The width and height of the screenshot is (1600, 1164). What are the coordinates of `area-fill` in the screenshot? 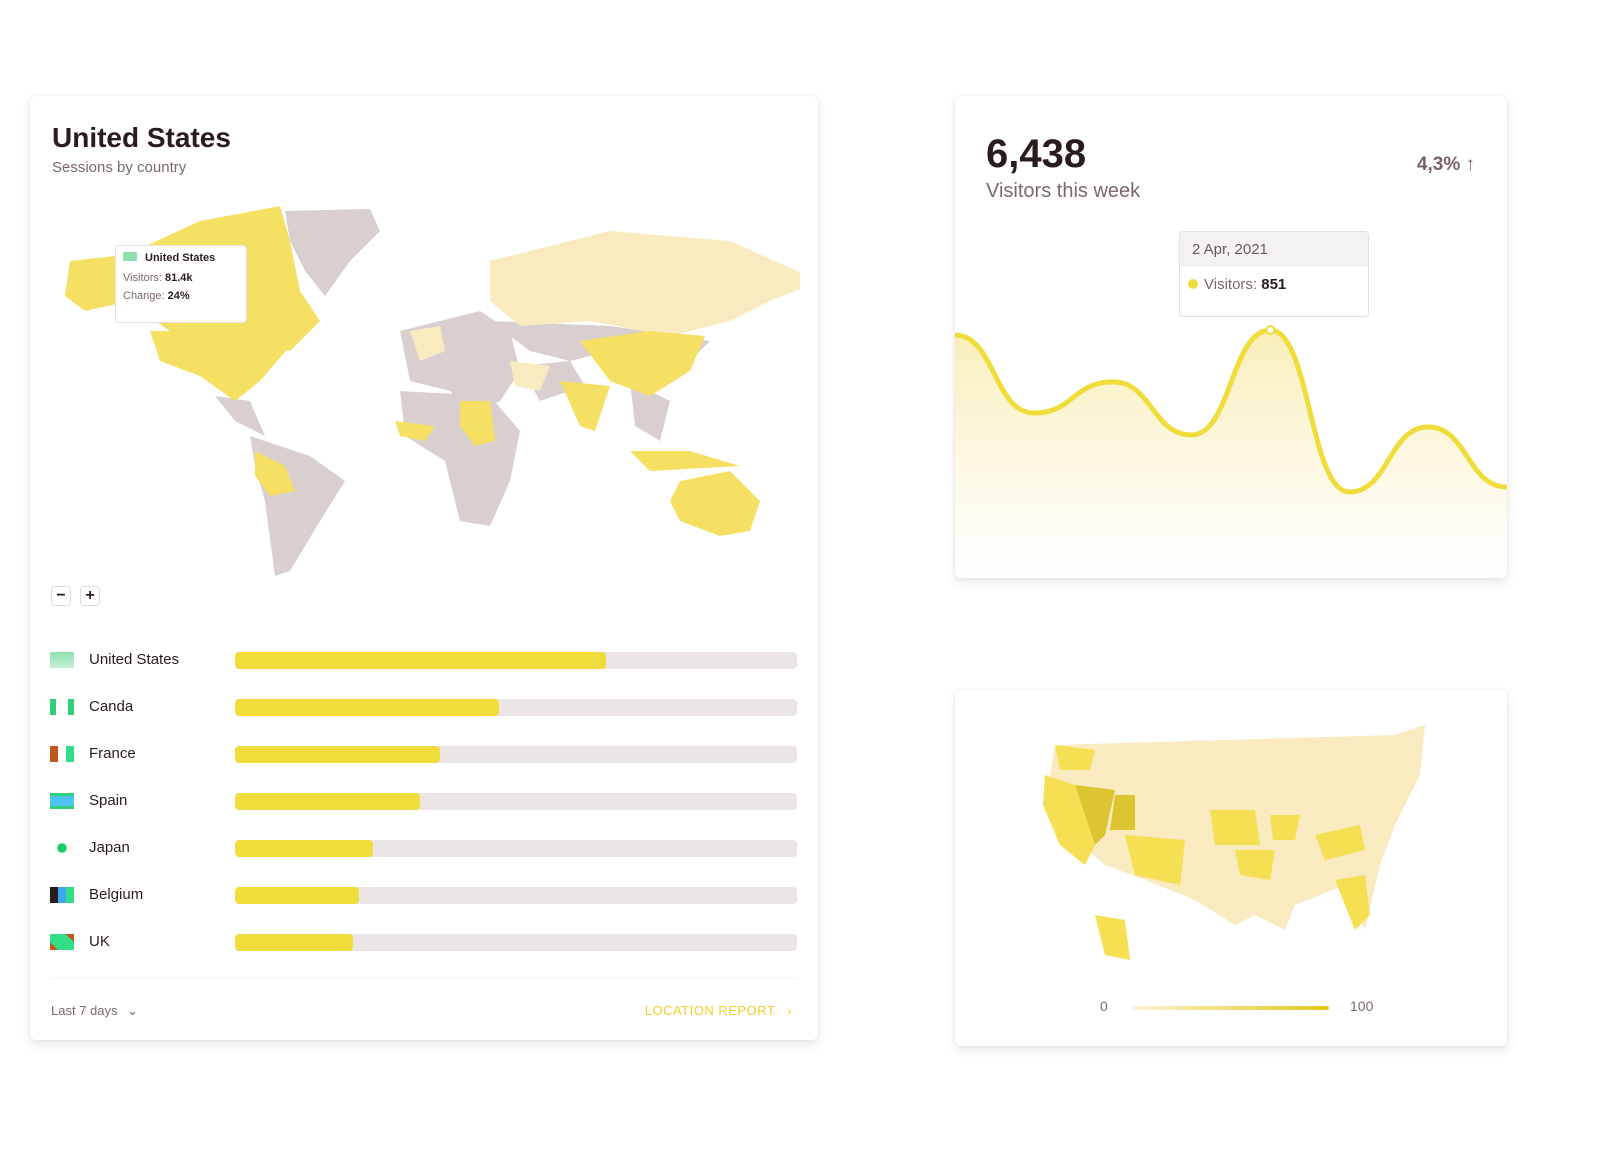 It's located at (1231, 454).